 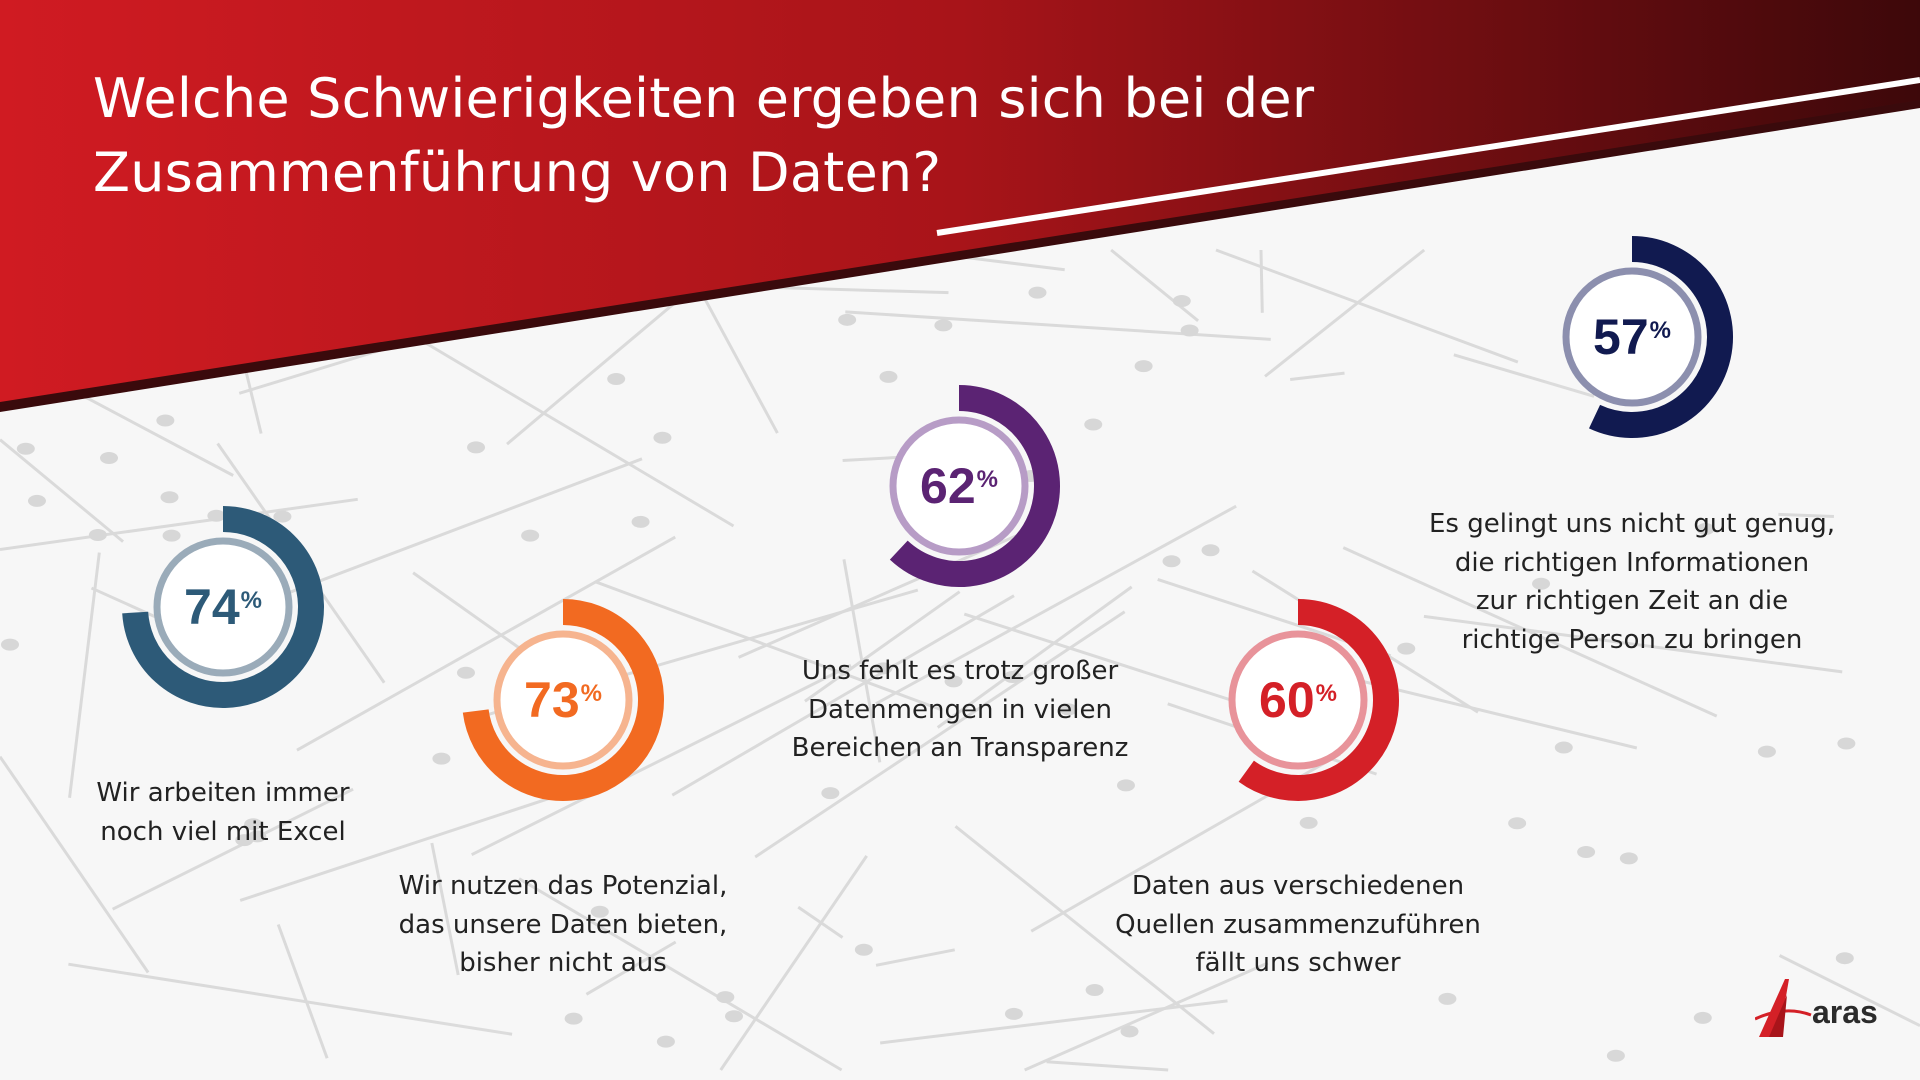 I want to click on percent-value: 62%, so click(x=959, y=486).